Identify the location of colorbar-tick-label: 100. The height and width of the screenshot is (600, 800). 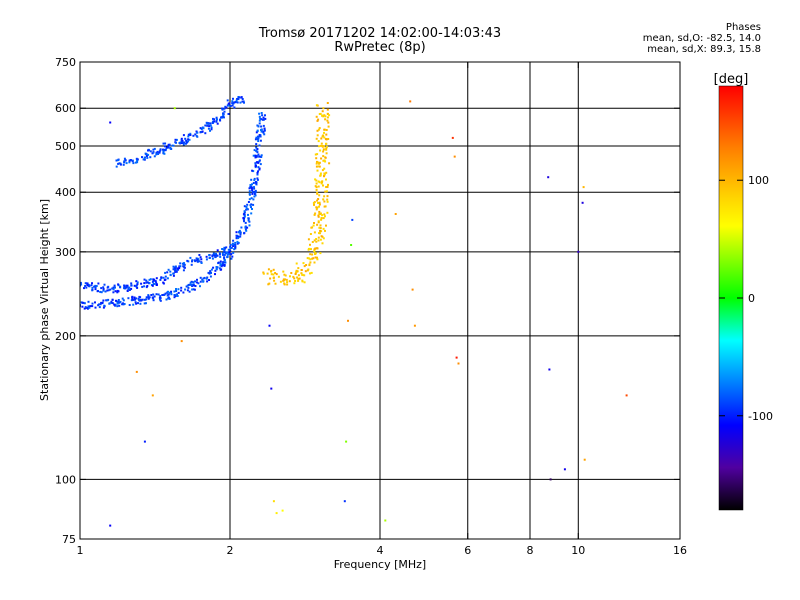
(758, 180).